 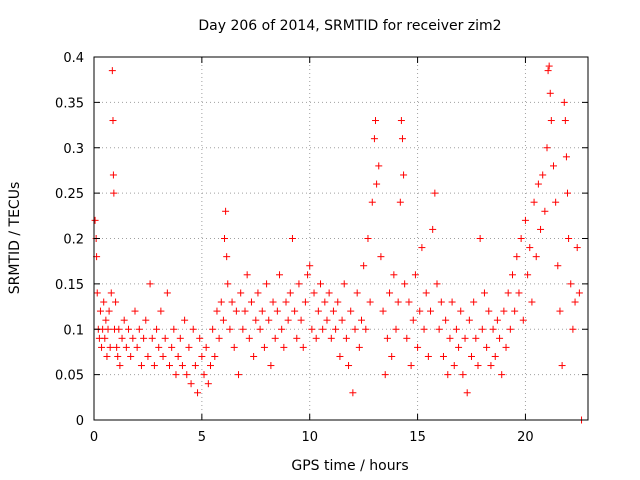 What do you see at coordinates (73, 240) in the screenshot?
I see `y-tick-label: 0.2` at bounding box center [73, 240].